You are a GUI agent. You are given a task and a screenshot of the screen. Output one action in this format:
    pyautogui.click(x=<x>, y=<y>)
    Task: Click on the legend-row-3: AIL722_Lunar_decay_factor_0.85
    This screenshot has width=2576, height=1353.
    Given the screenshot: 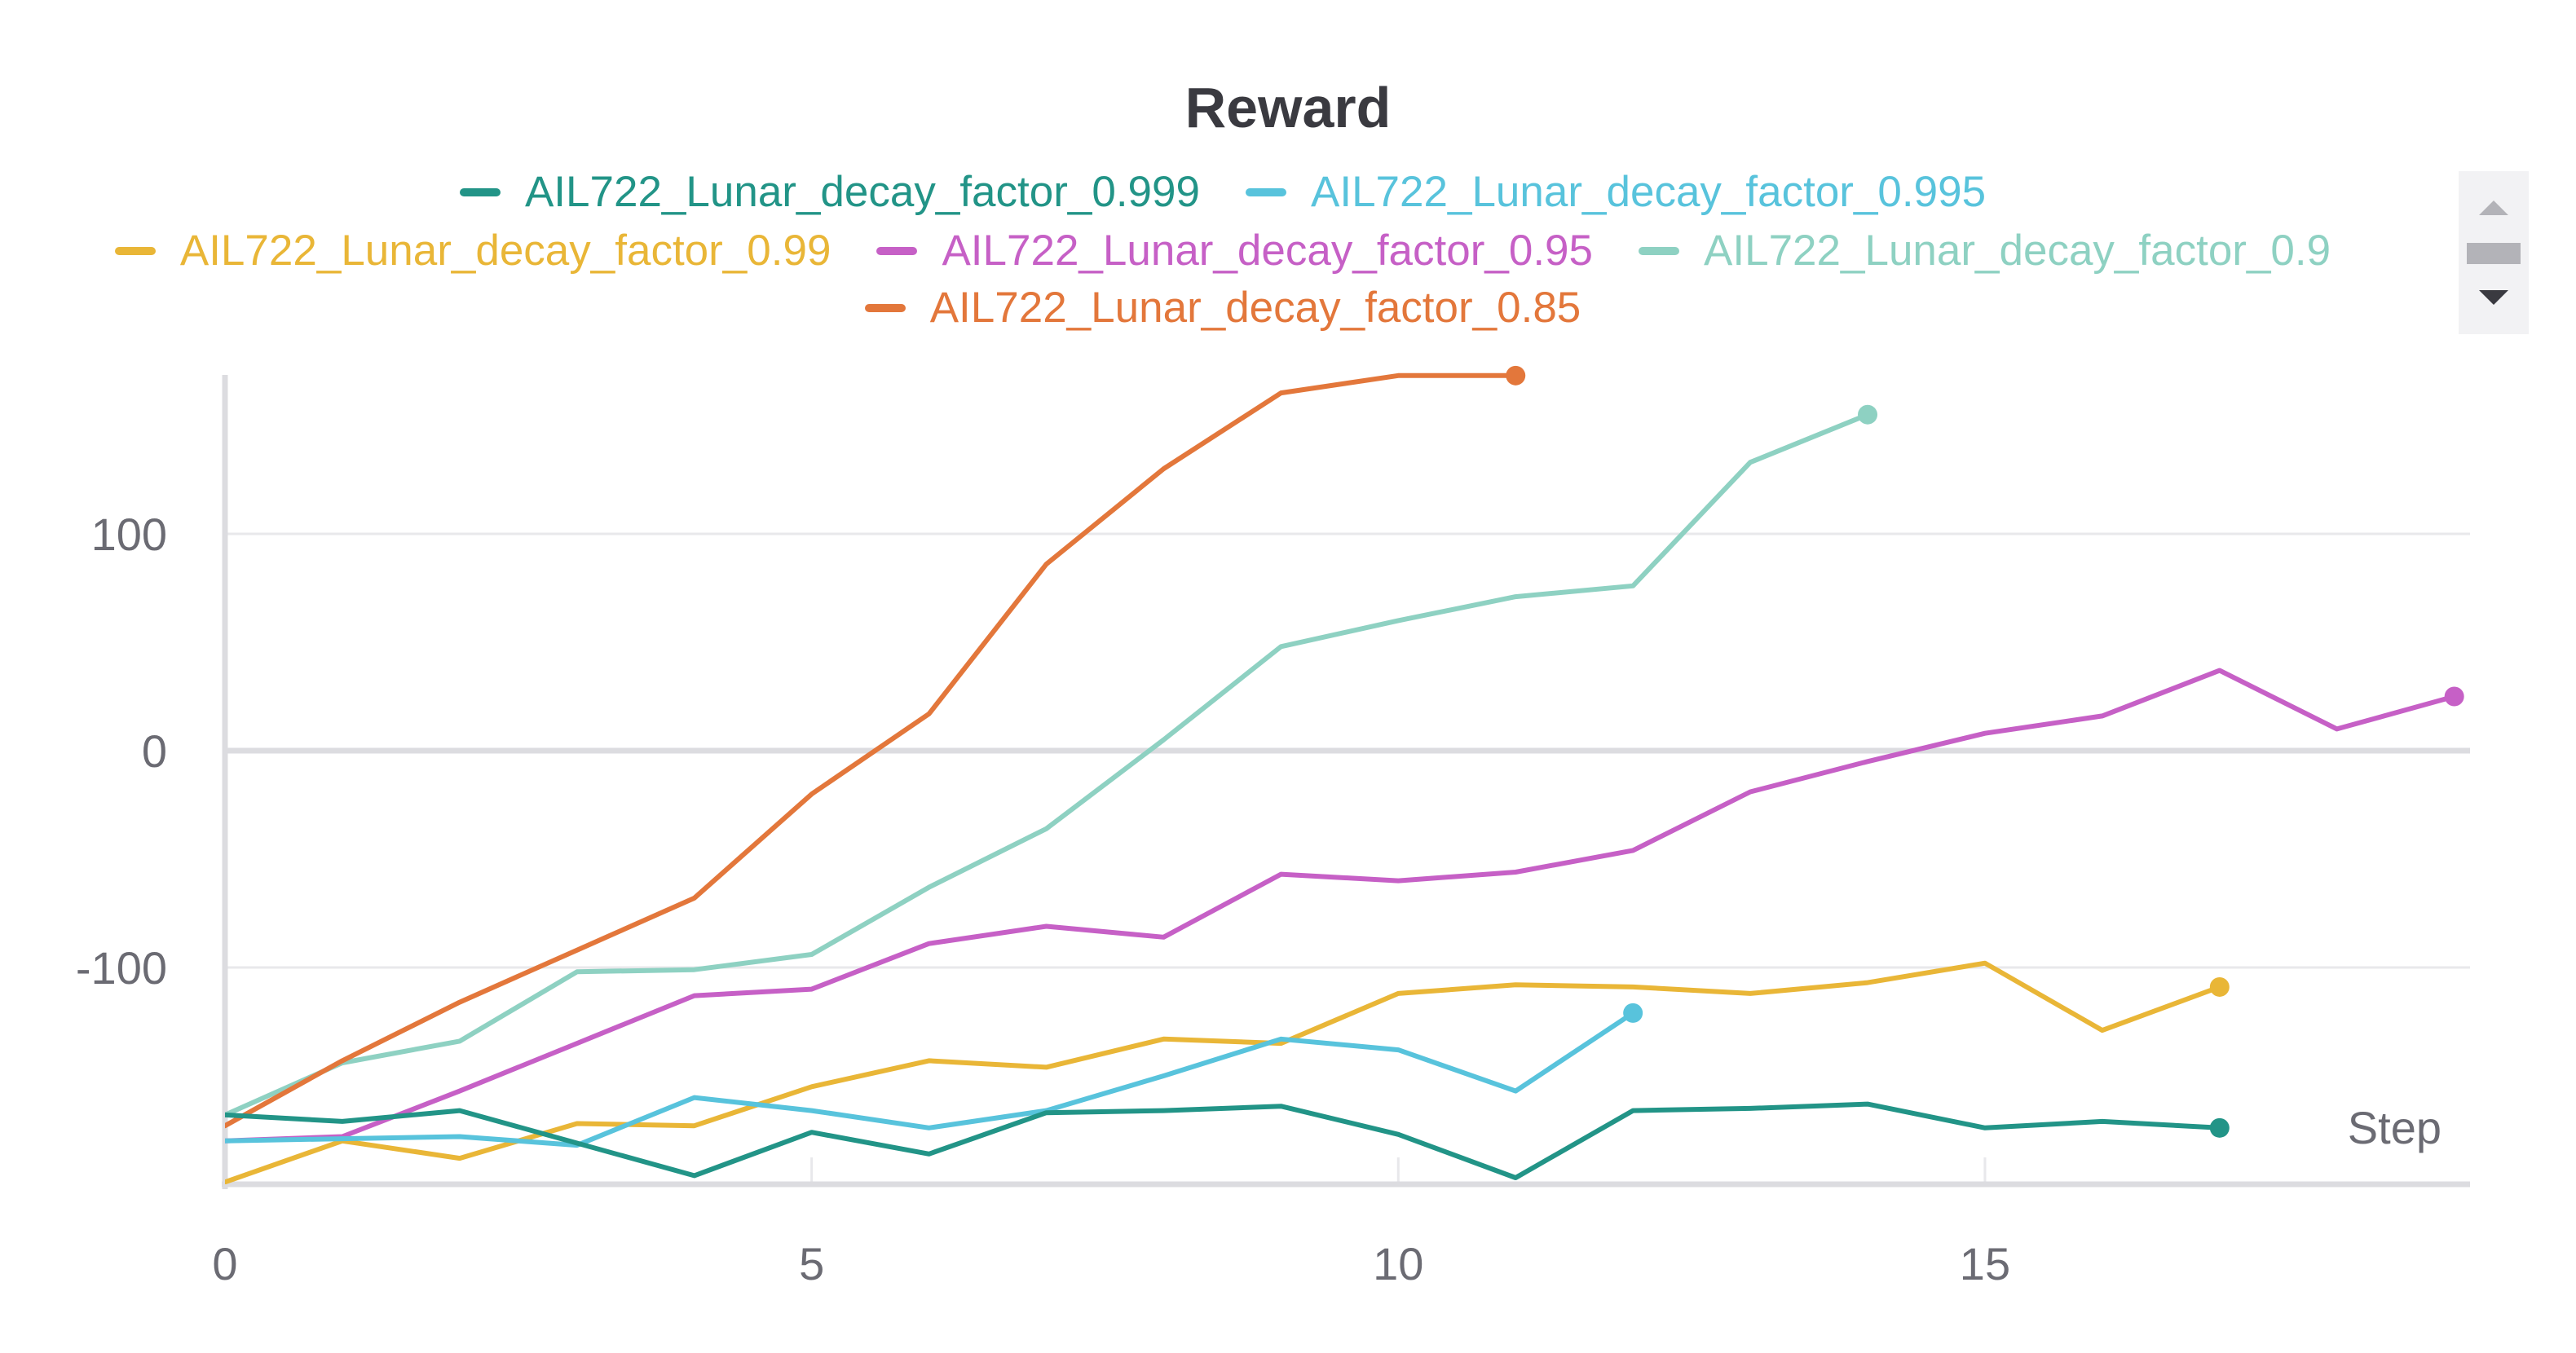 What is the action you would take?
    pyautogui.click(x=1223, y=308)
    